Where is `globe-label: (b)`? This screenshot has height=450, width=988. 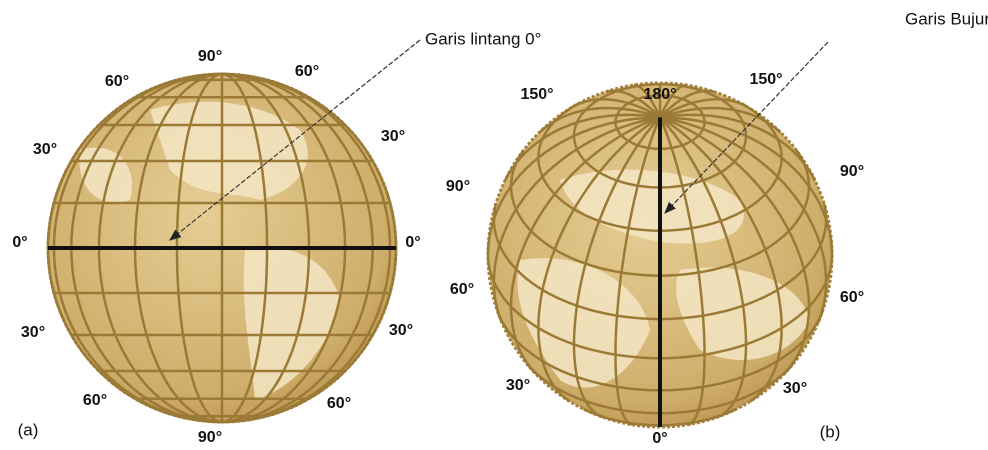 globe-label: (b) is located at coordinates (830, 431).